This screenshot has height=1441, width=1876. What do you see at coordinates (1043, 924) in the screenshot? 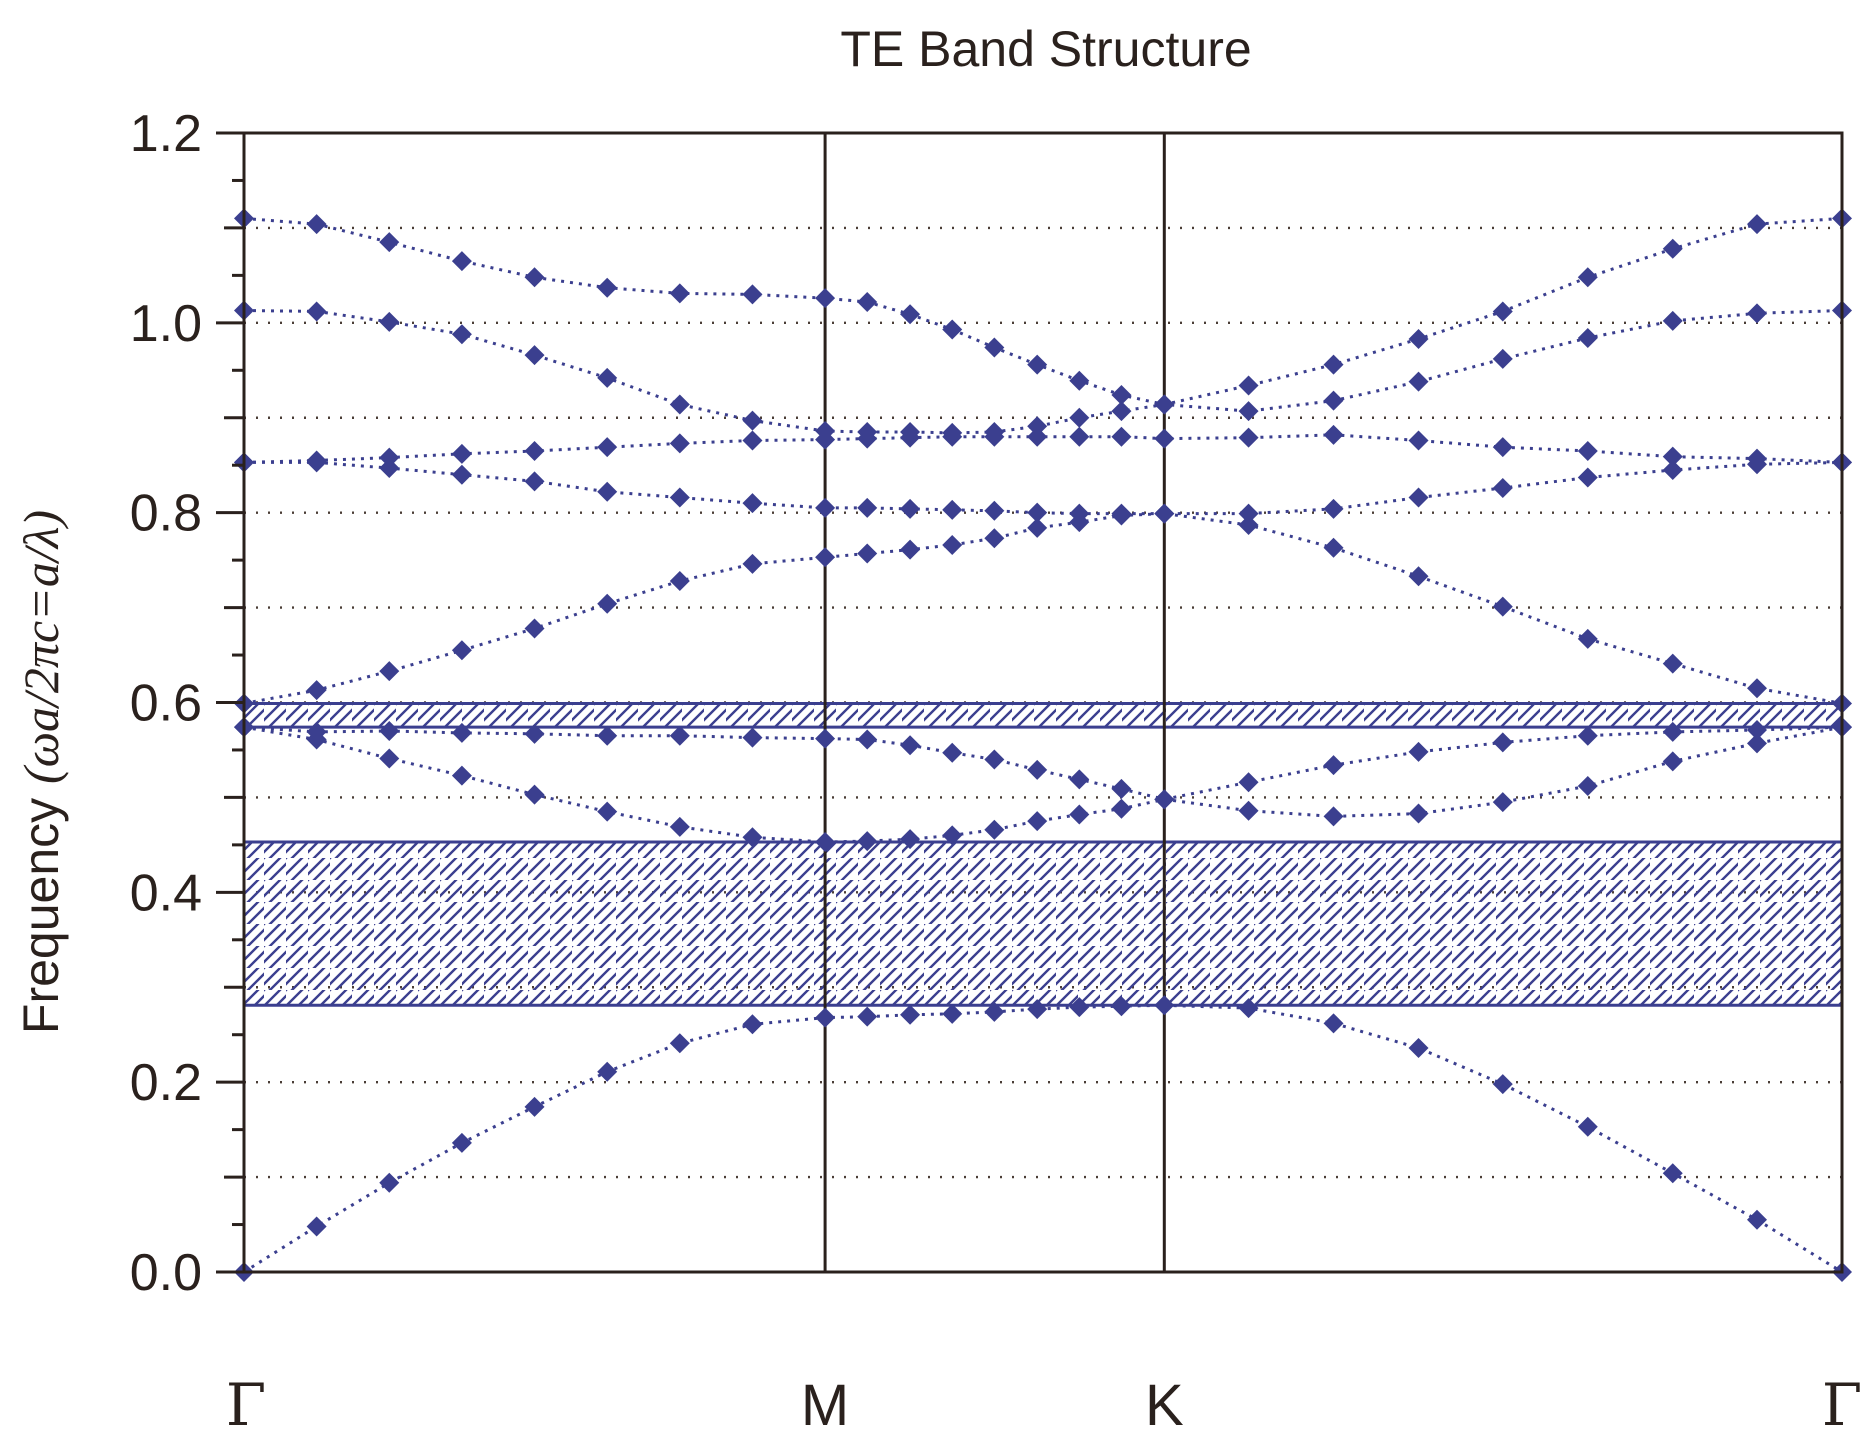
I see `band-gap-region` at bounding box center [1043, 924].